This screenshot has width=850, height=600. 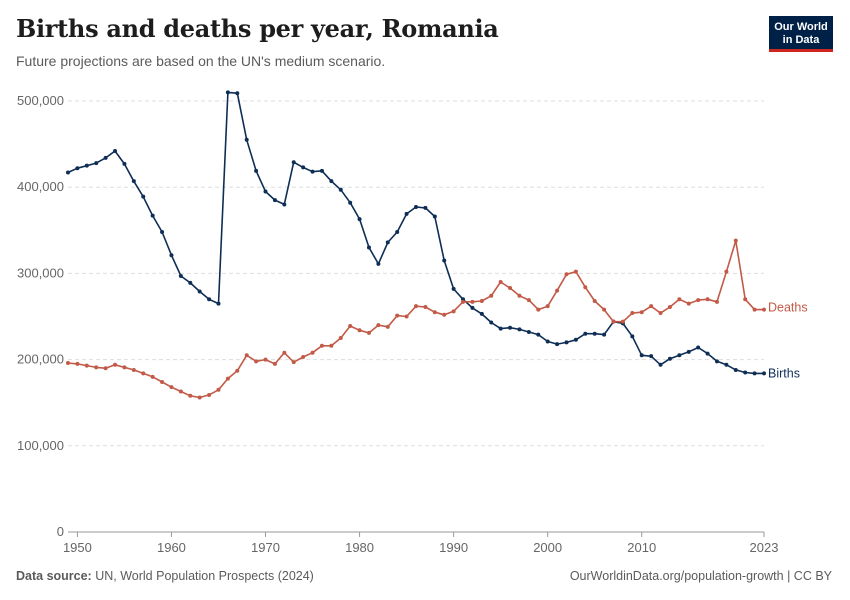 I want to click on births-label: Births, so click(x=784, y=373).